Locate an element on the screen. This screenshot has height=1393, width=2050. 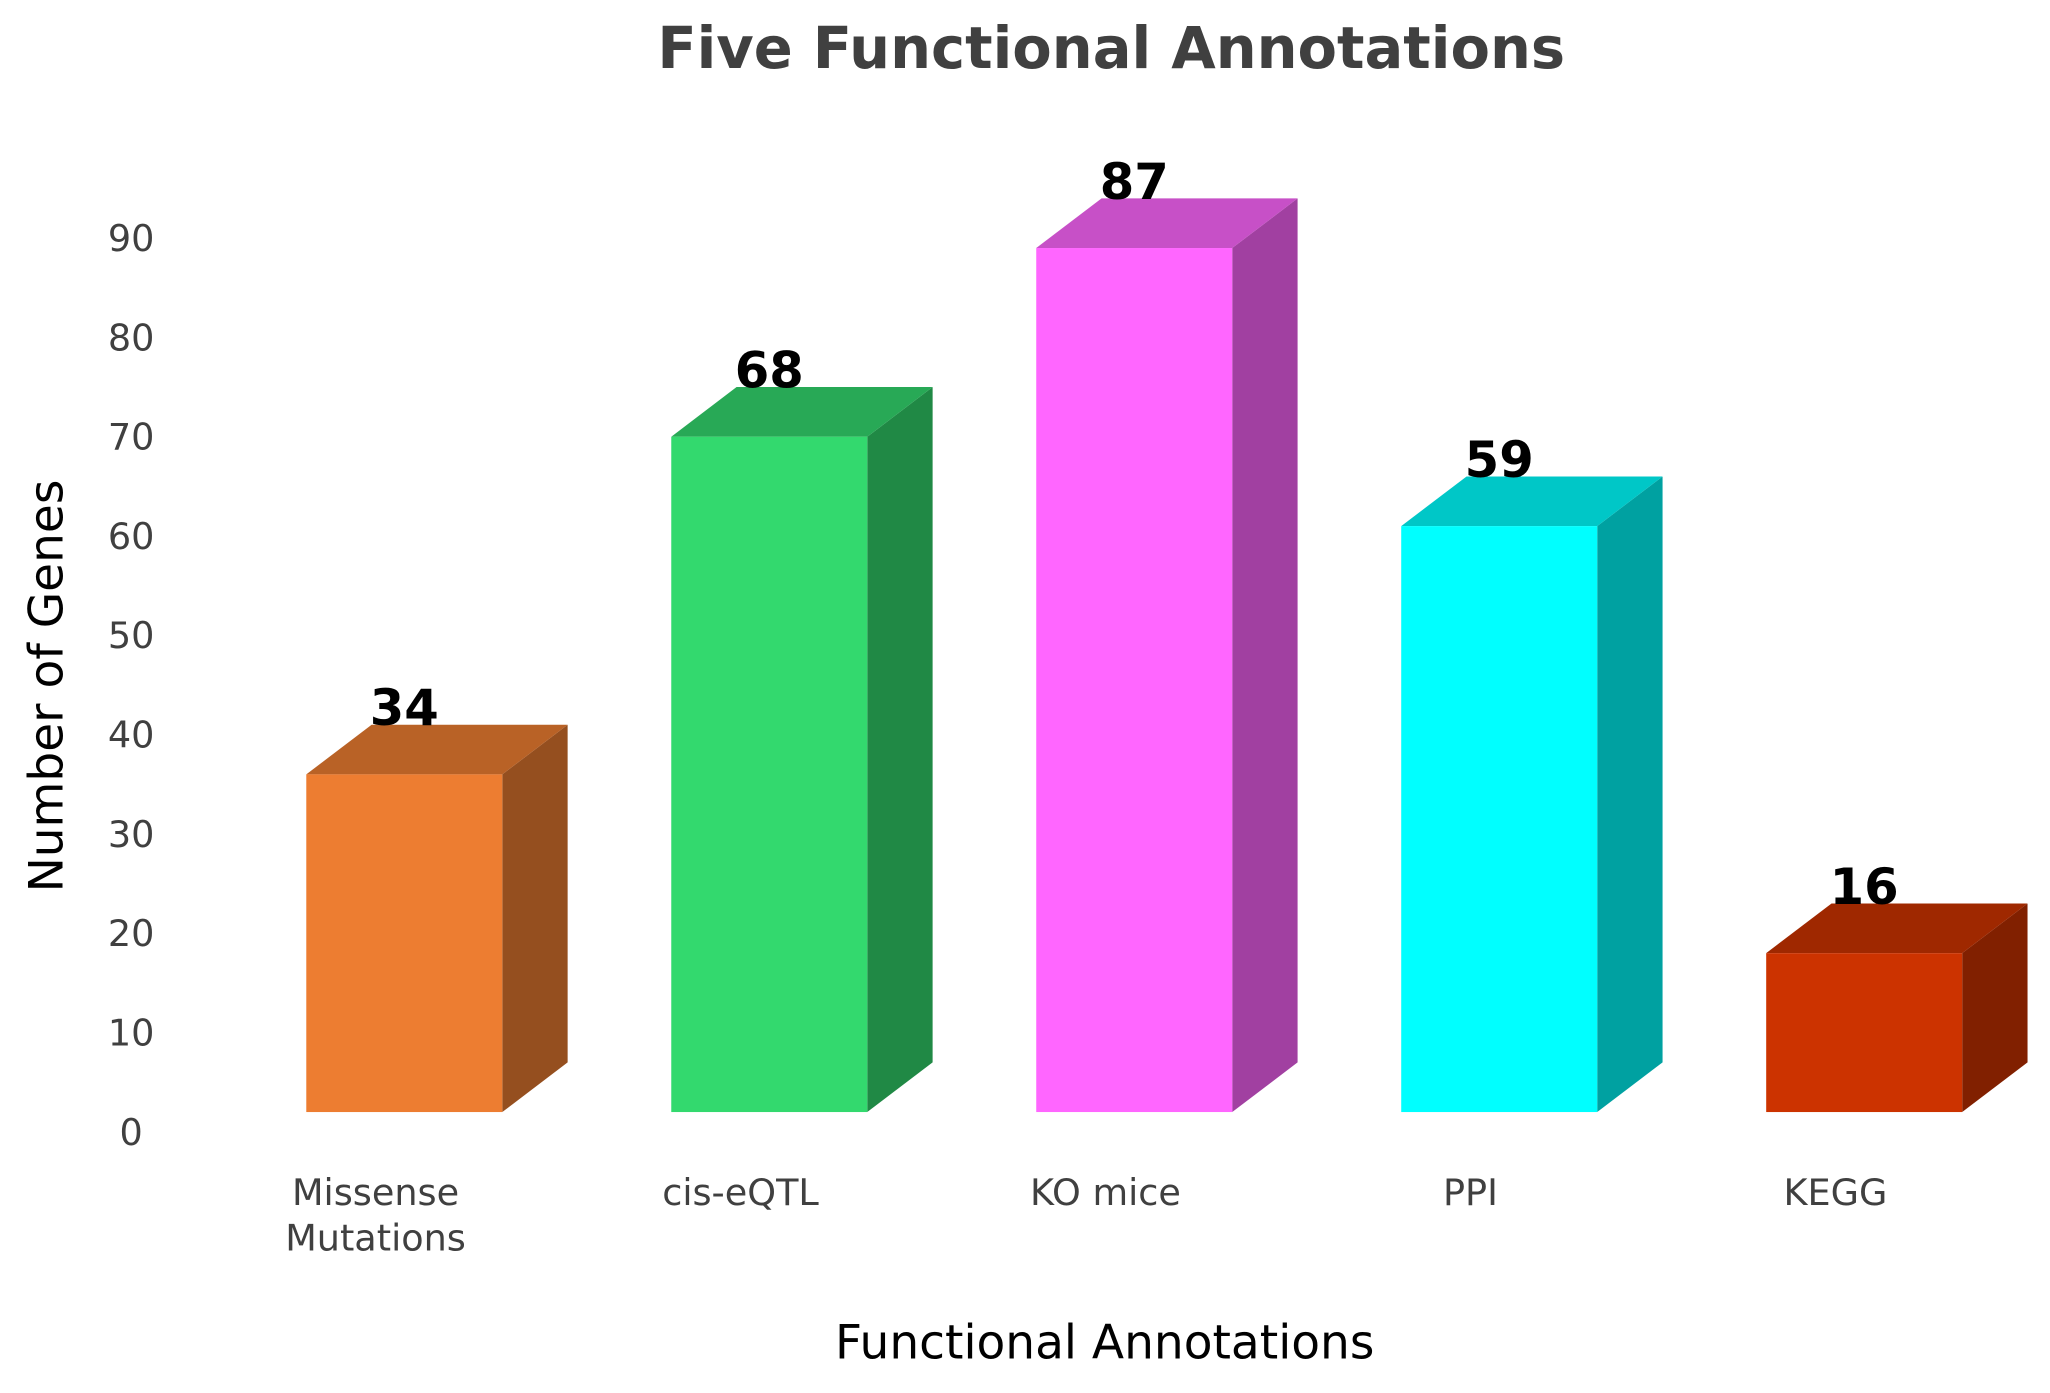
x-axis-label: Functional Annotations is located at coordinates (1104, 1342).